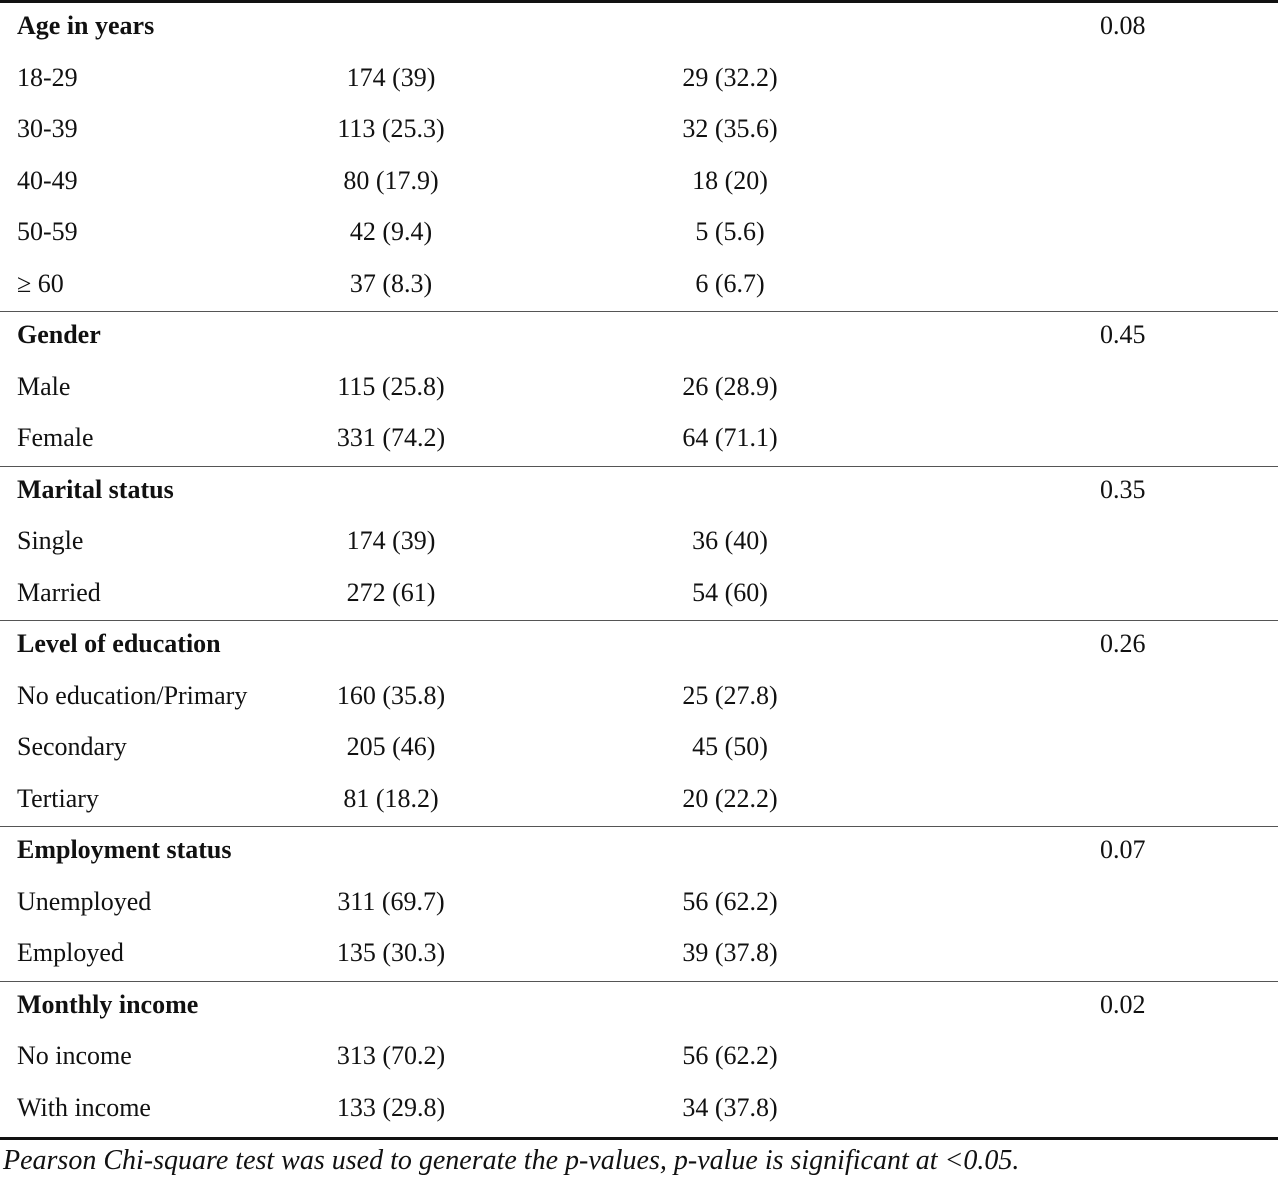 This screenshot has width=1280, height=1182. Describe the element at coordinates (74, 1055) in the screenshot. I see `row-label: No income` at that location.